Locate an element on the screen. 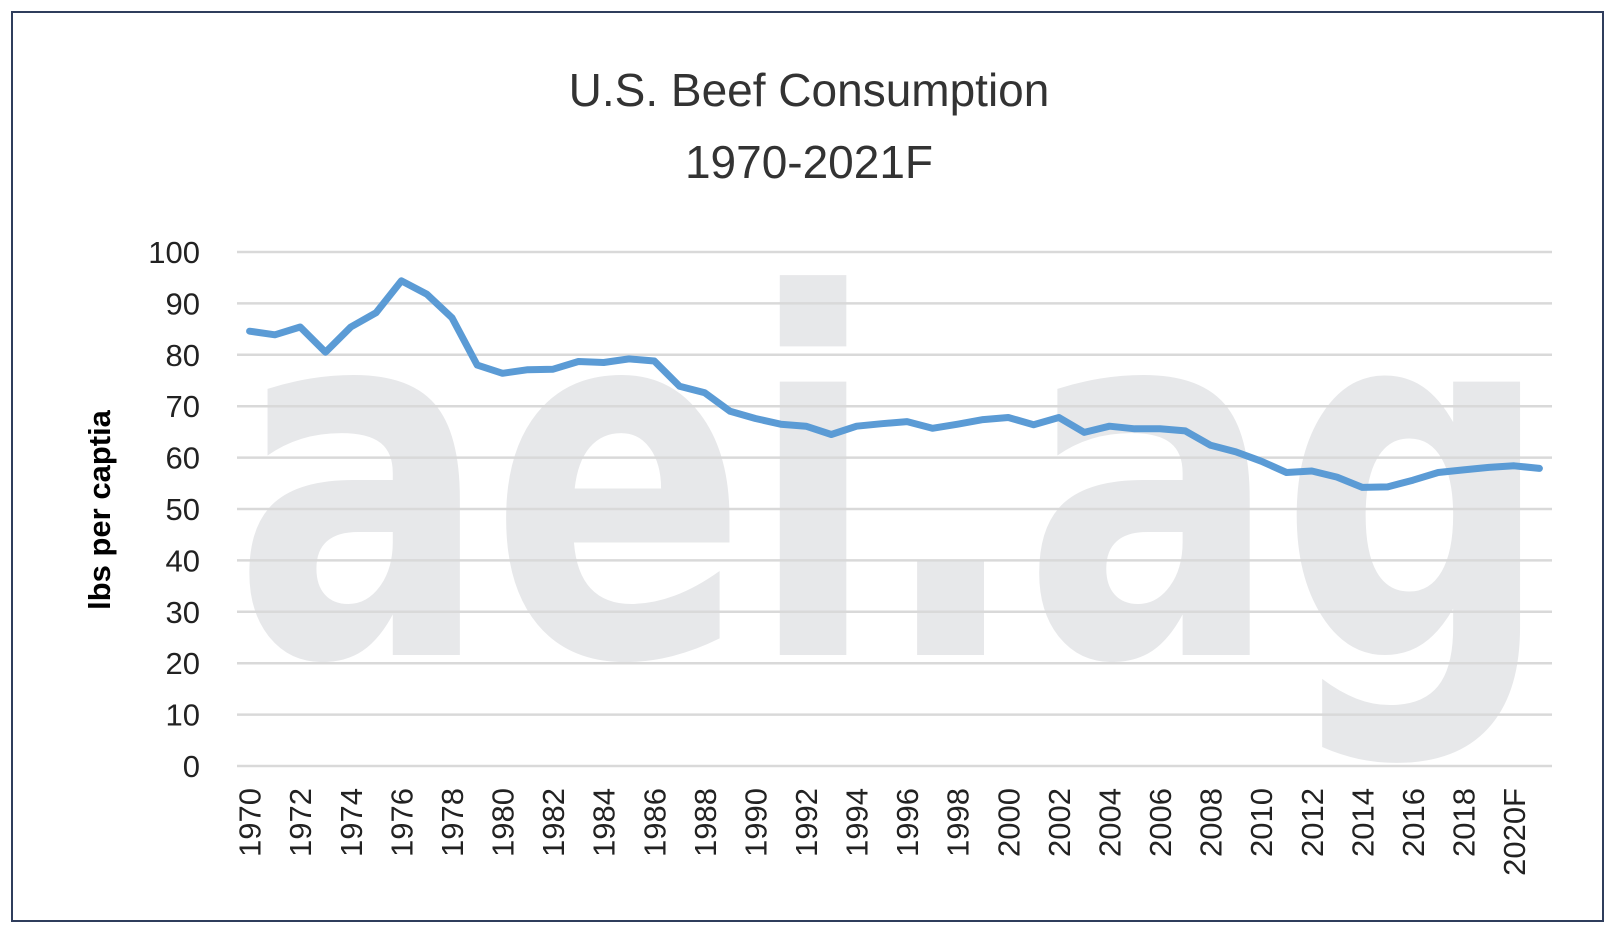 The image size is (1614, 936). x-tick-label: 1990 is located at coordinates (755, 822).